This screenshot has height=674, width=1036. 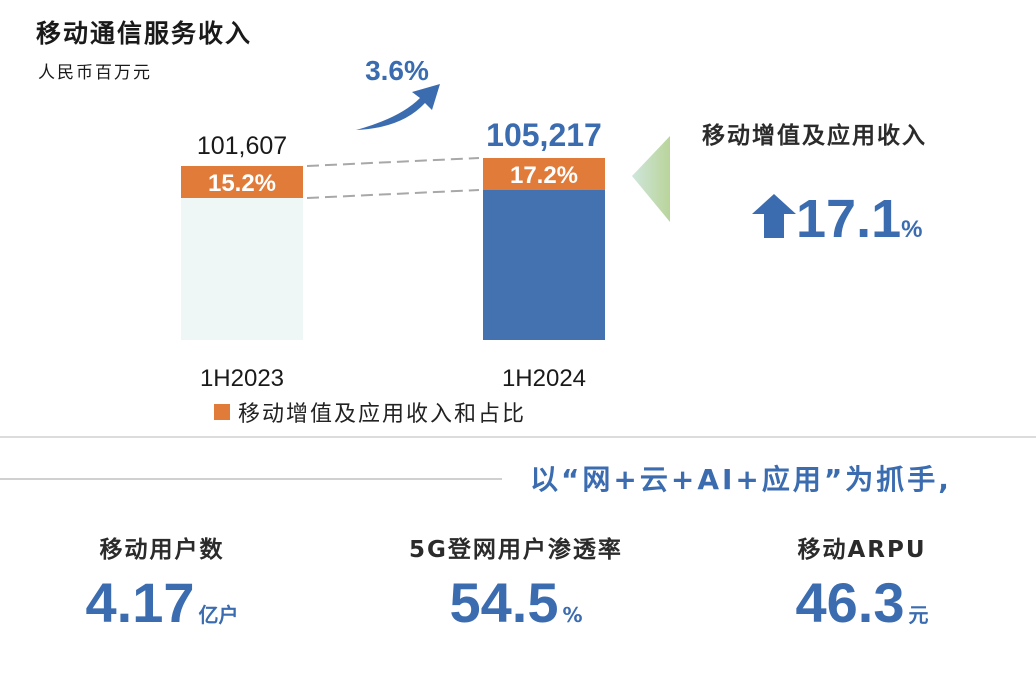 What do you see at coordinates (912, 229) in the screenshot?
I see `vas-growth-unit: %` at bounding box center [912, 229].